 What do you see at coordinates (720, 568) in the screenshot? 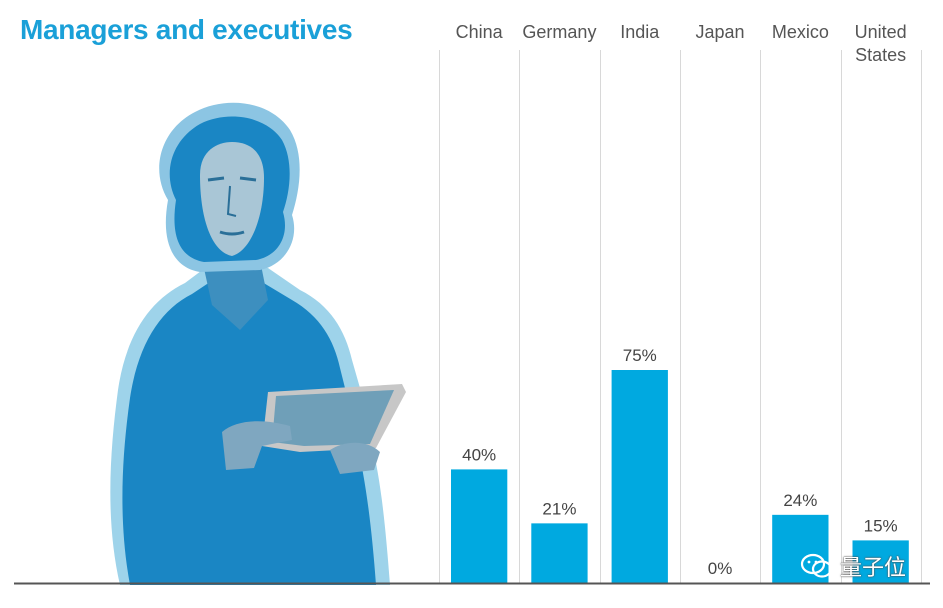
I see `value-label: 0%` at bounding box center [720, 568].